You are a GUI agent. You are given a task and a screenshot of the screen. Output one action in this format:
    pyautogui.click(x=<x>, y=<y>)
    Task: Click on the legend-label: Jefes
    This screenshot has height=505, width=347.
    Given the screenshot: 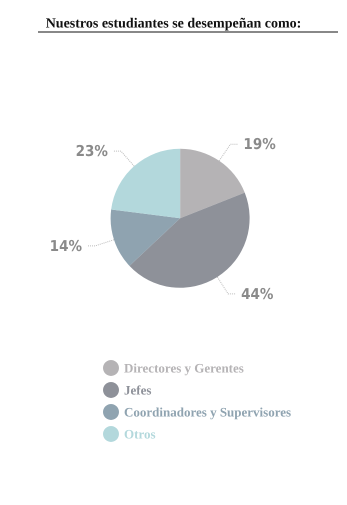 What is the action you would take?
    pyautogui.click(x=138, y=390)
    